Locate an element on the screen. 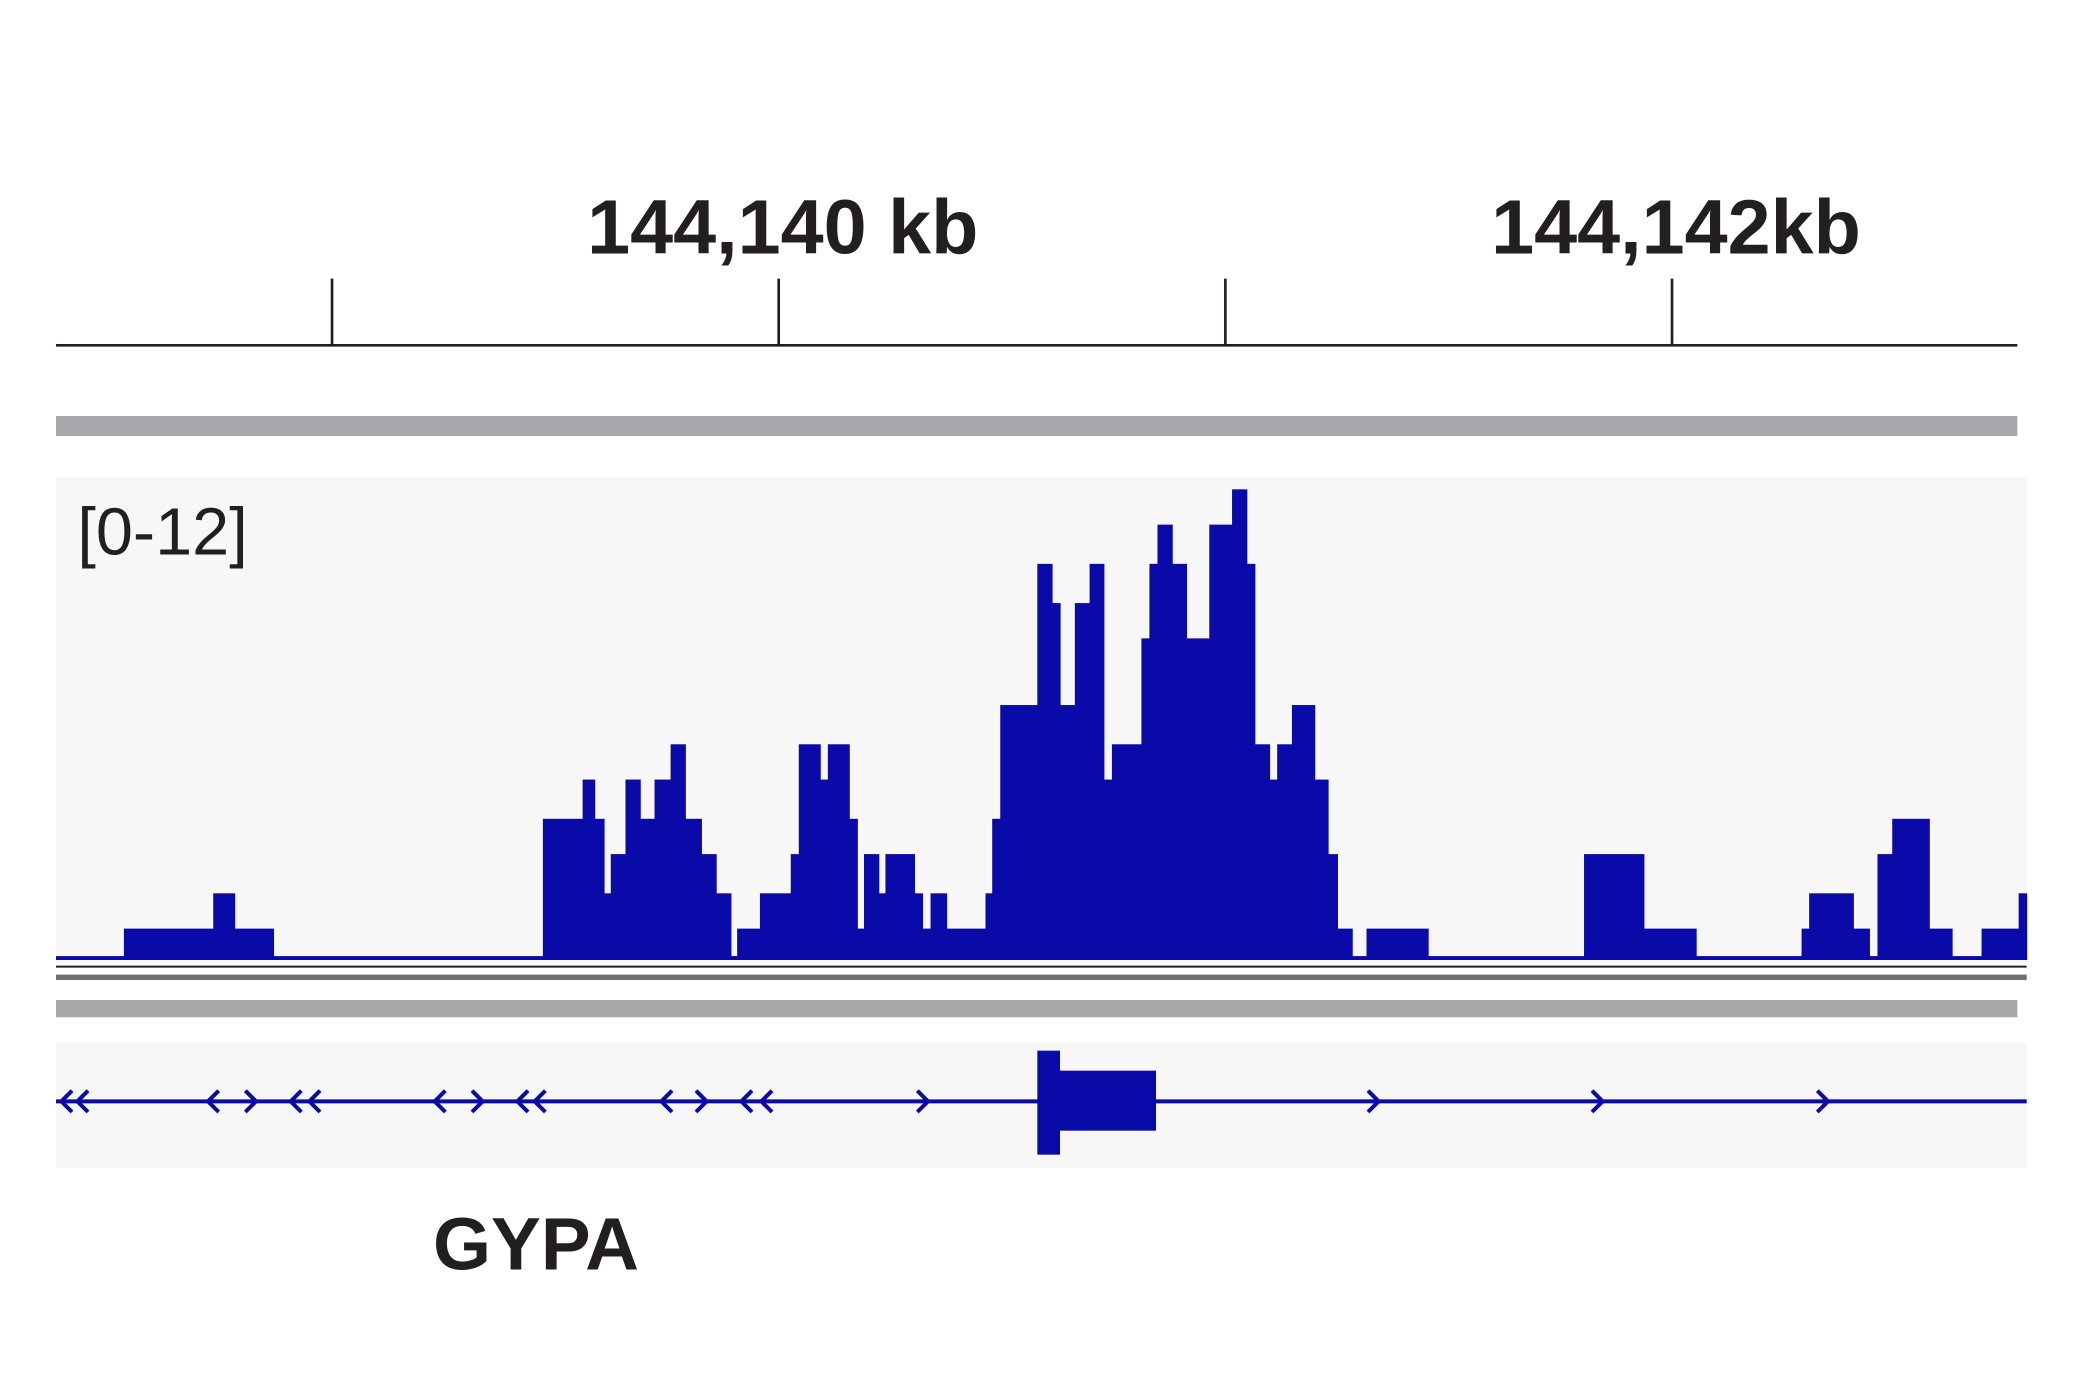 Image resolution: width=2080 pixels, height=1400 pixels. x-tick-label: 144,140 kb is located at coordinates (782, 227).